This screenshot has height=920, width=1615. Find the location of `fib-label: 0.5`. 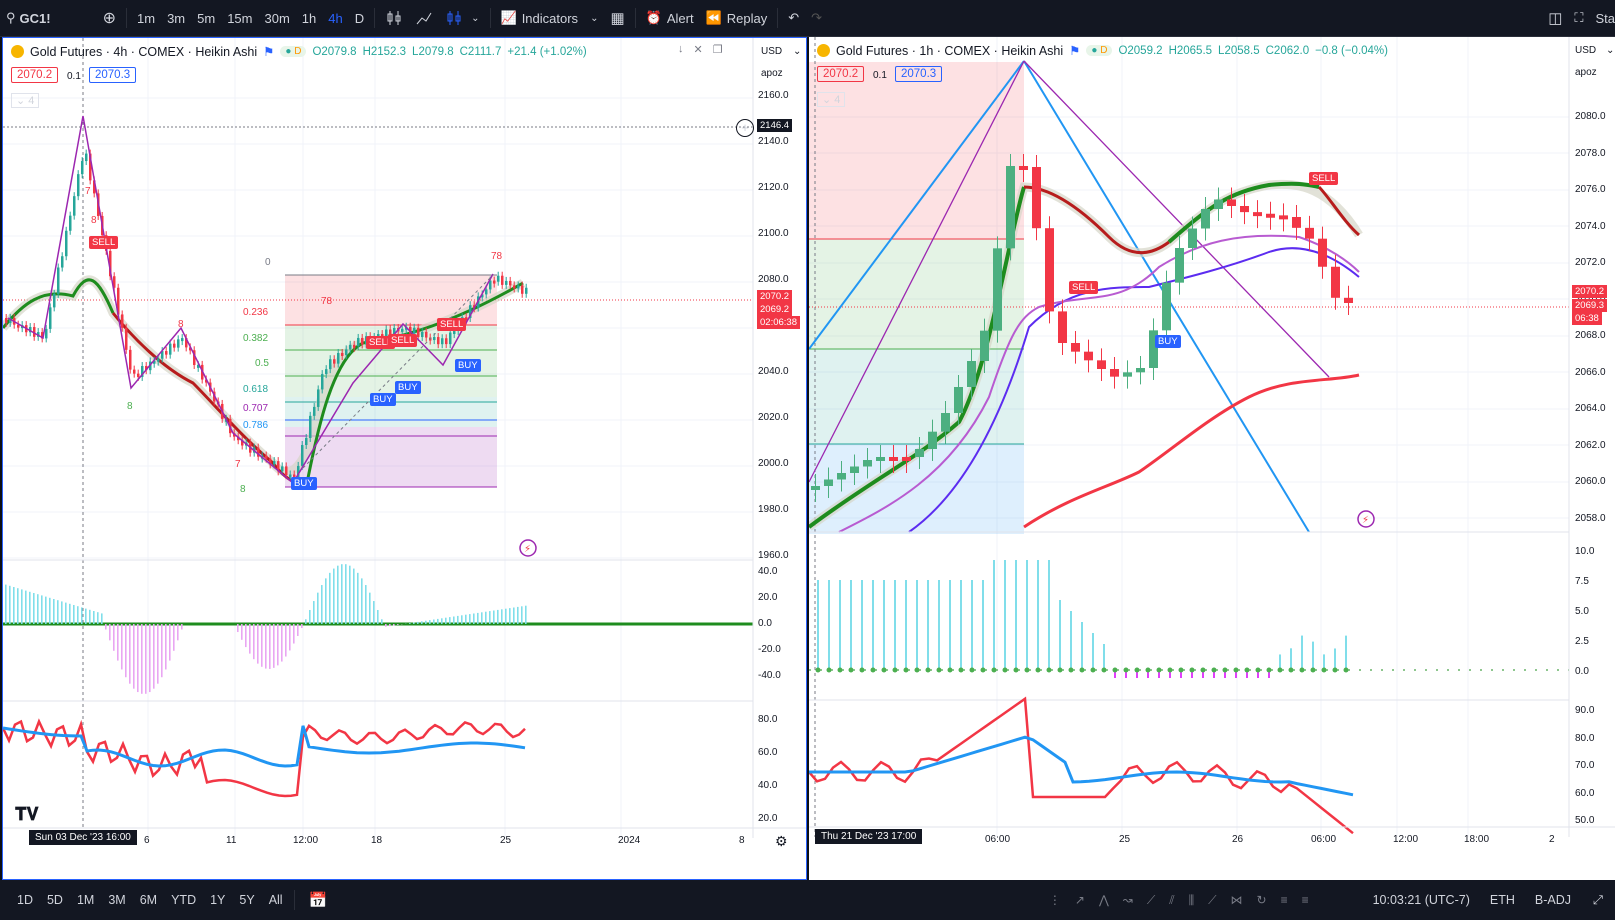

fib-label: 0.5 is located at coordinates (262, 363).